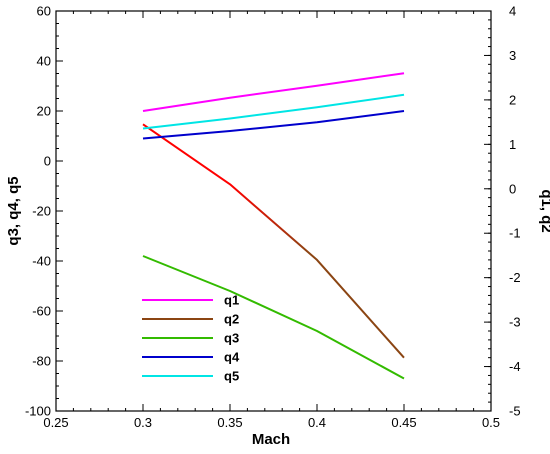 This screenshot has height=454, width=550. Describe the element at coordinates (515, 277) in the screenshot. I see `y-right-tick-label: -2` at that location.